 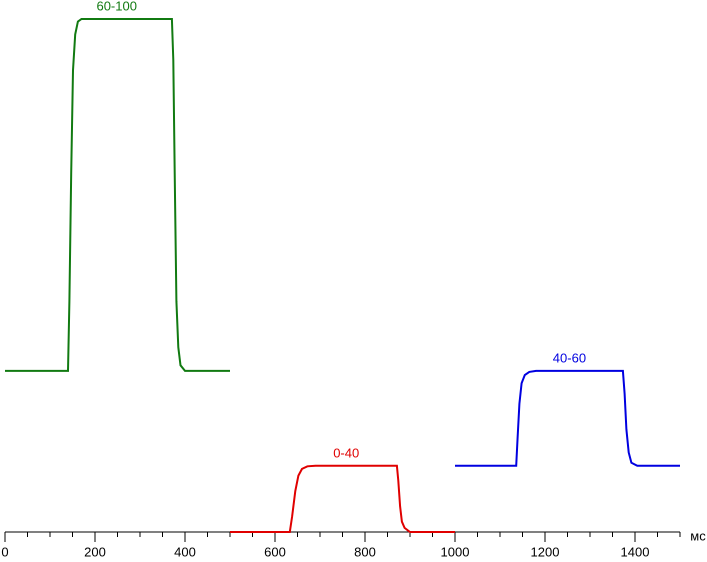 I want to click on x-unit-label: мс, so click(x=698, y=535).